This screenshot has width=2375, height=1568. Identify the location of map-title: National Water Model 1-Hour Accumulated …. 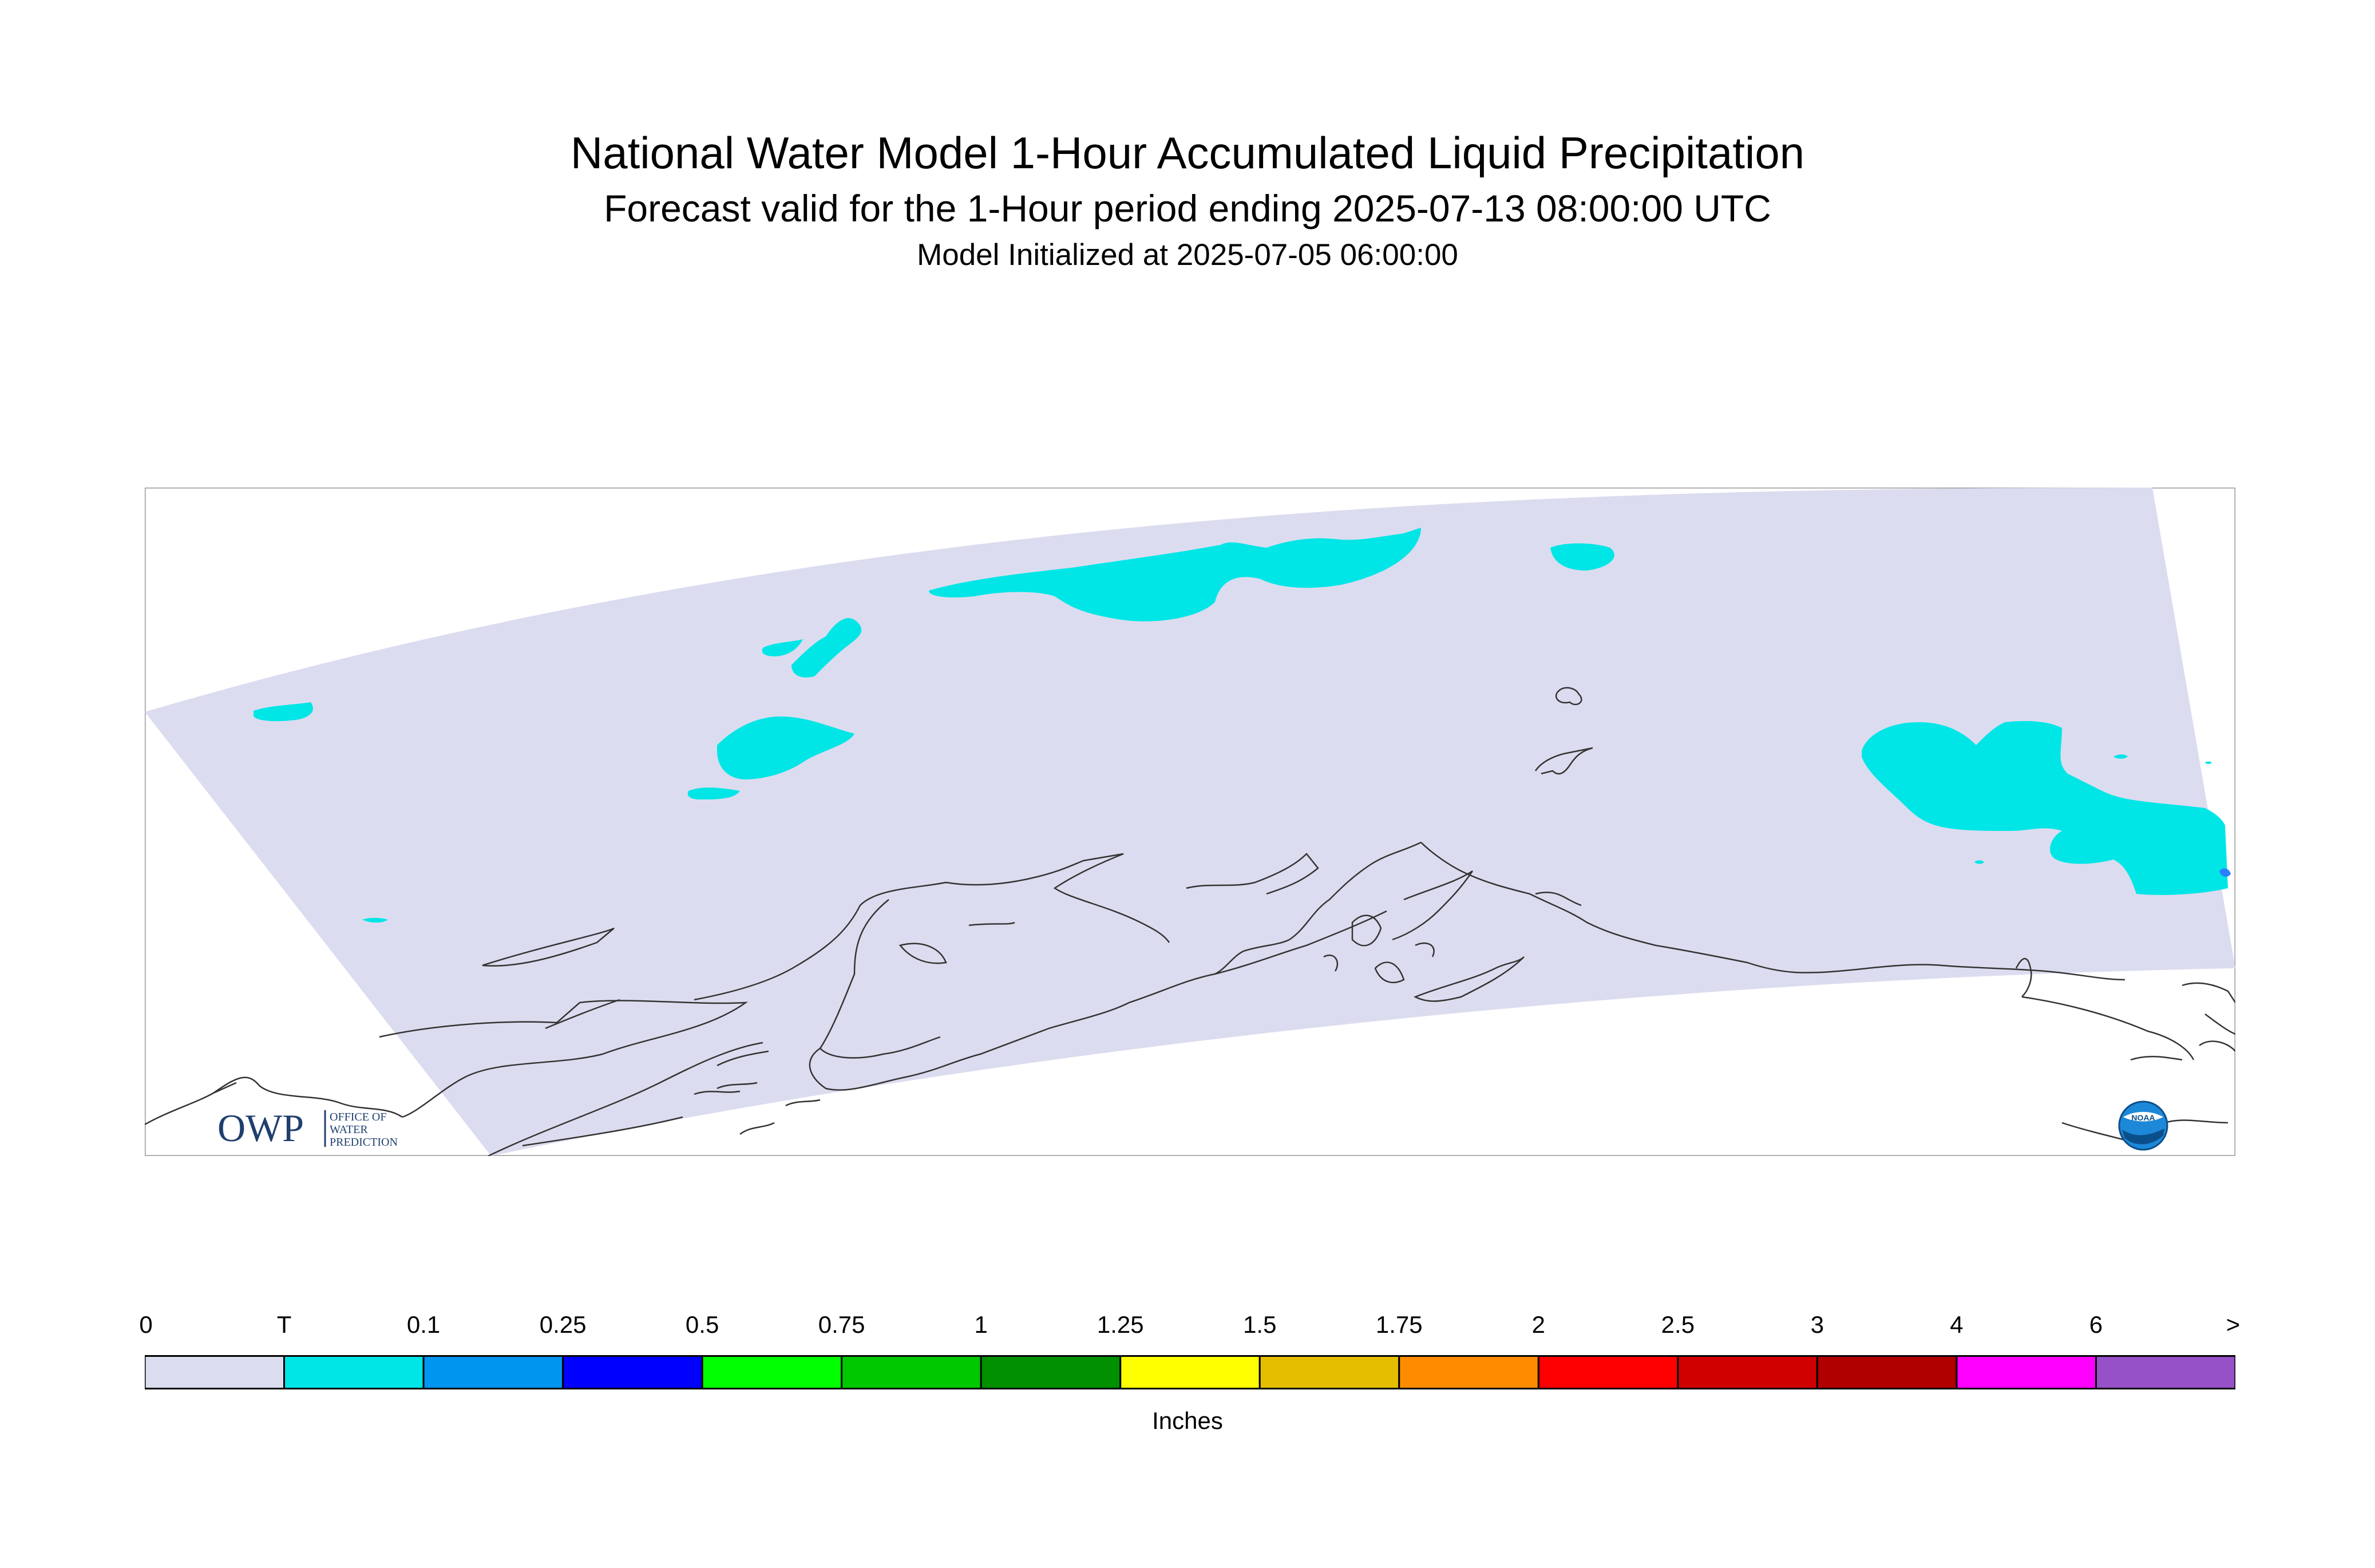
(1187, 153).